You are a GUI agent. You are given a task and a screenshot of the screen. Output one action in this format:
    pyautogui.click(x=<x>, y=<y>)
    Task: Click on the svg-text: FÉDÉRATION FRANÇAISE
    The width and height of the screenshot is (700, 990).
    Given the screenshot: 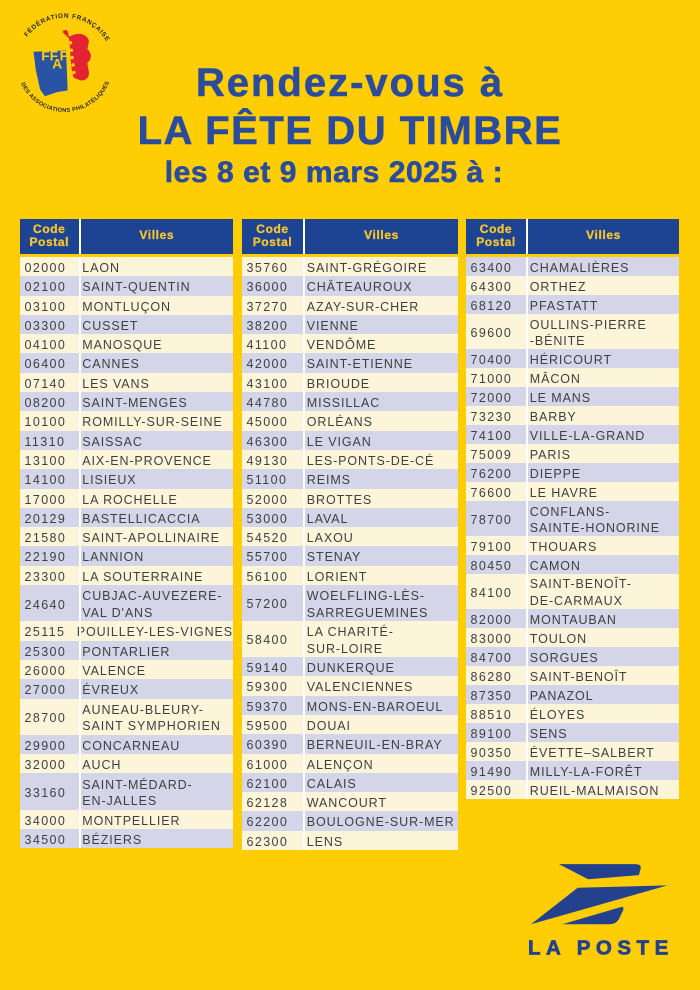 What is the action you would take?
    pyautogui.click(x=67, y=28)
    